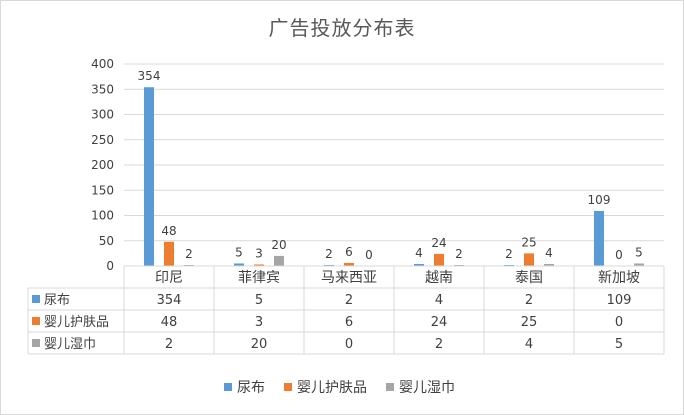 Image resolution: width=684 pixels, height=415 pixels. What do you see at coordinates (259, 322) in the screenshot?
I see `table-cell: 3` at bounding box center [259, 322].